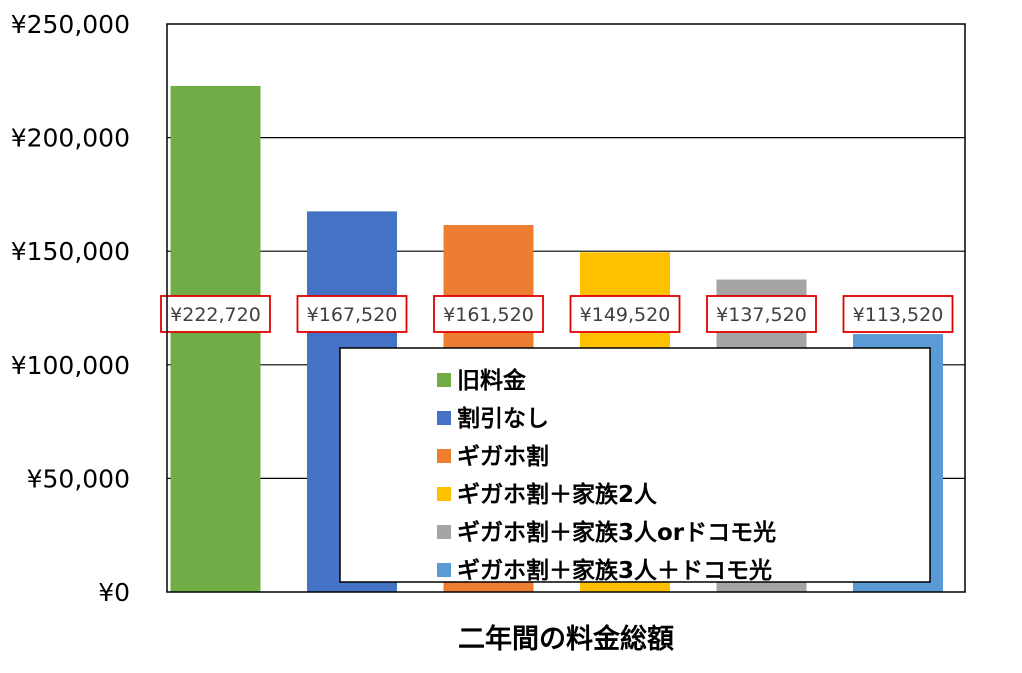 The image size is (1022, 673). What do you see at coordinates (215, 338) in the screenshot?
I see `bar` at bounding box center [215, 338].